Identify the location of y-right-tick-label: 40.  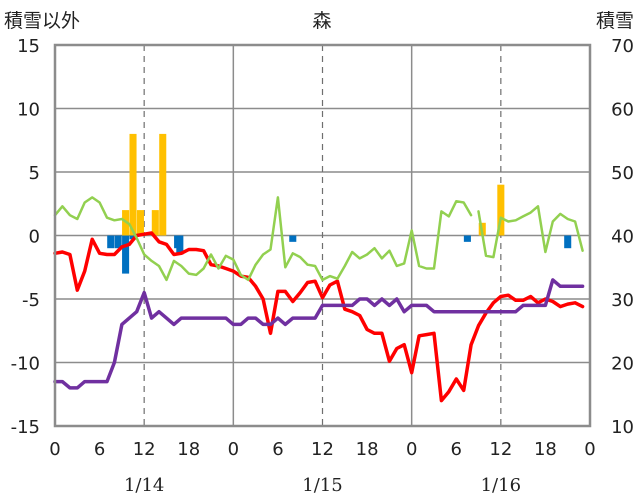
(622, 237).